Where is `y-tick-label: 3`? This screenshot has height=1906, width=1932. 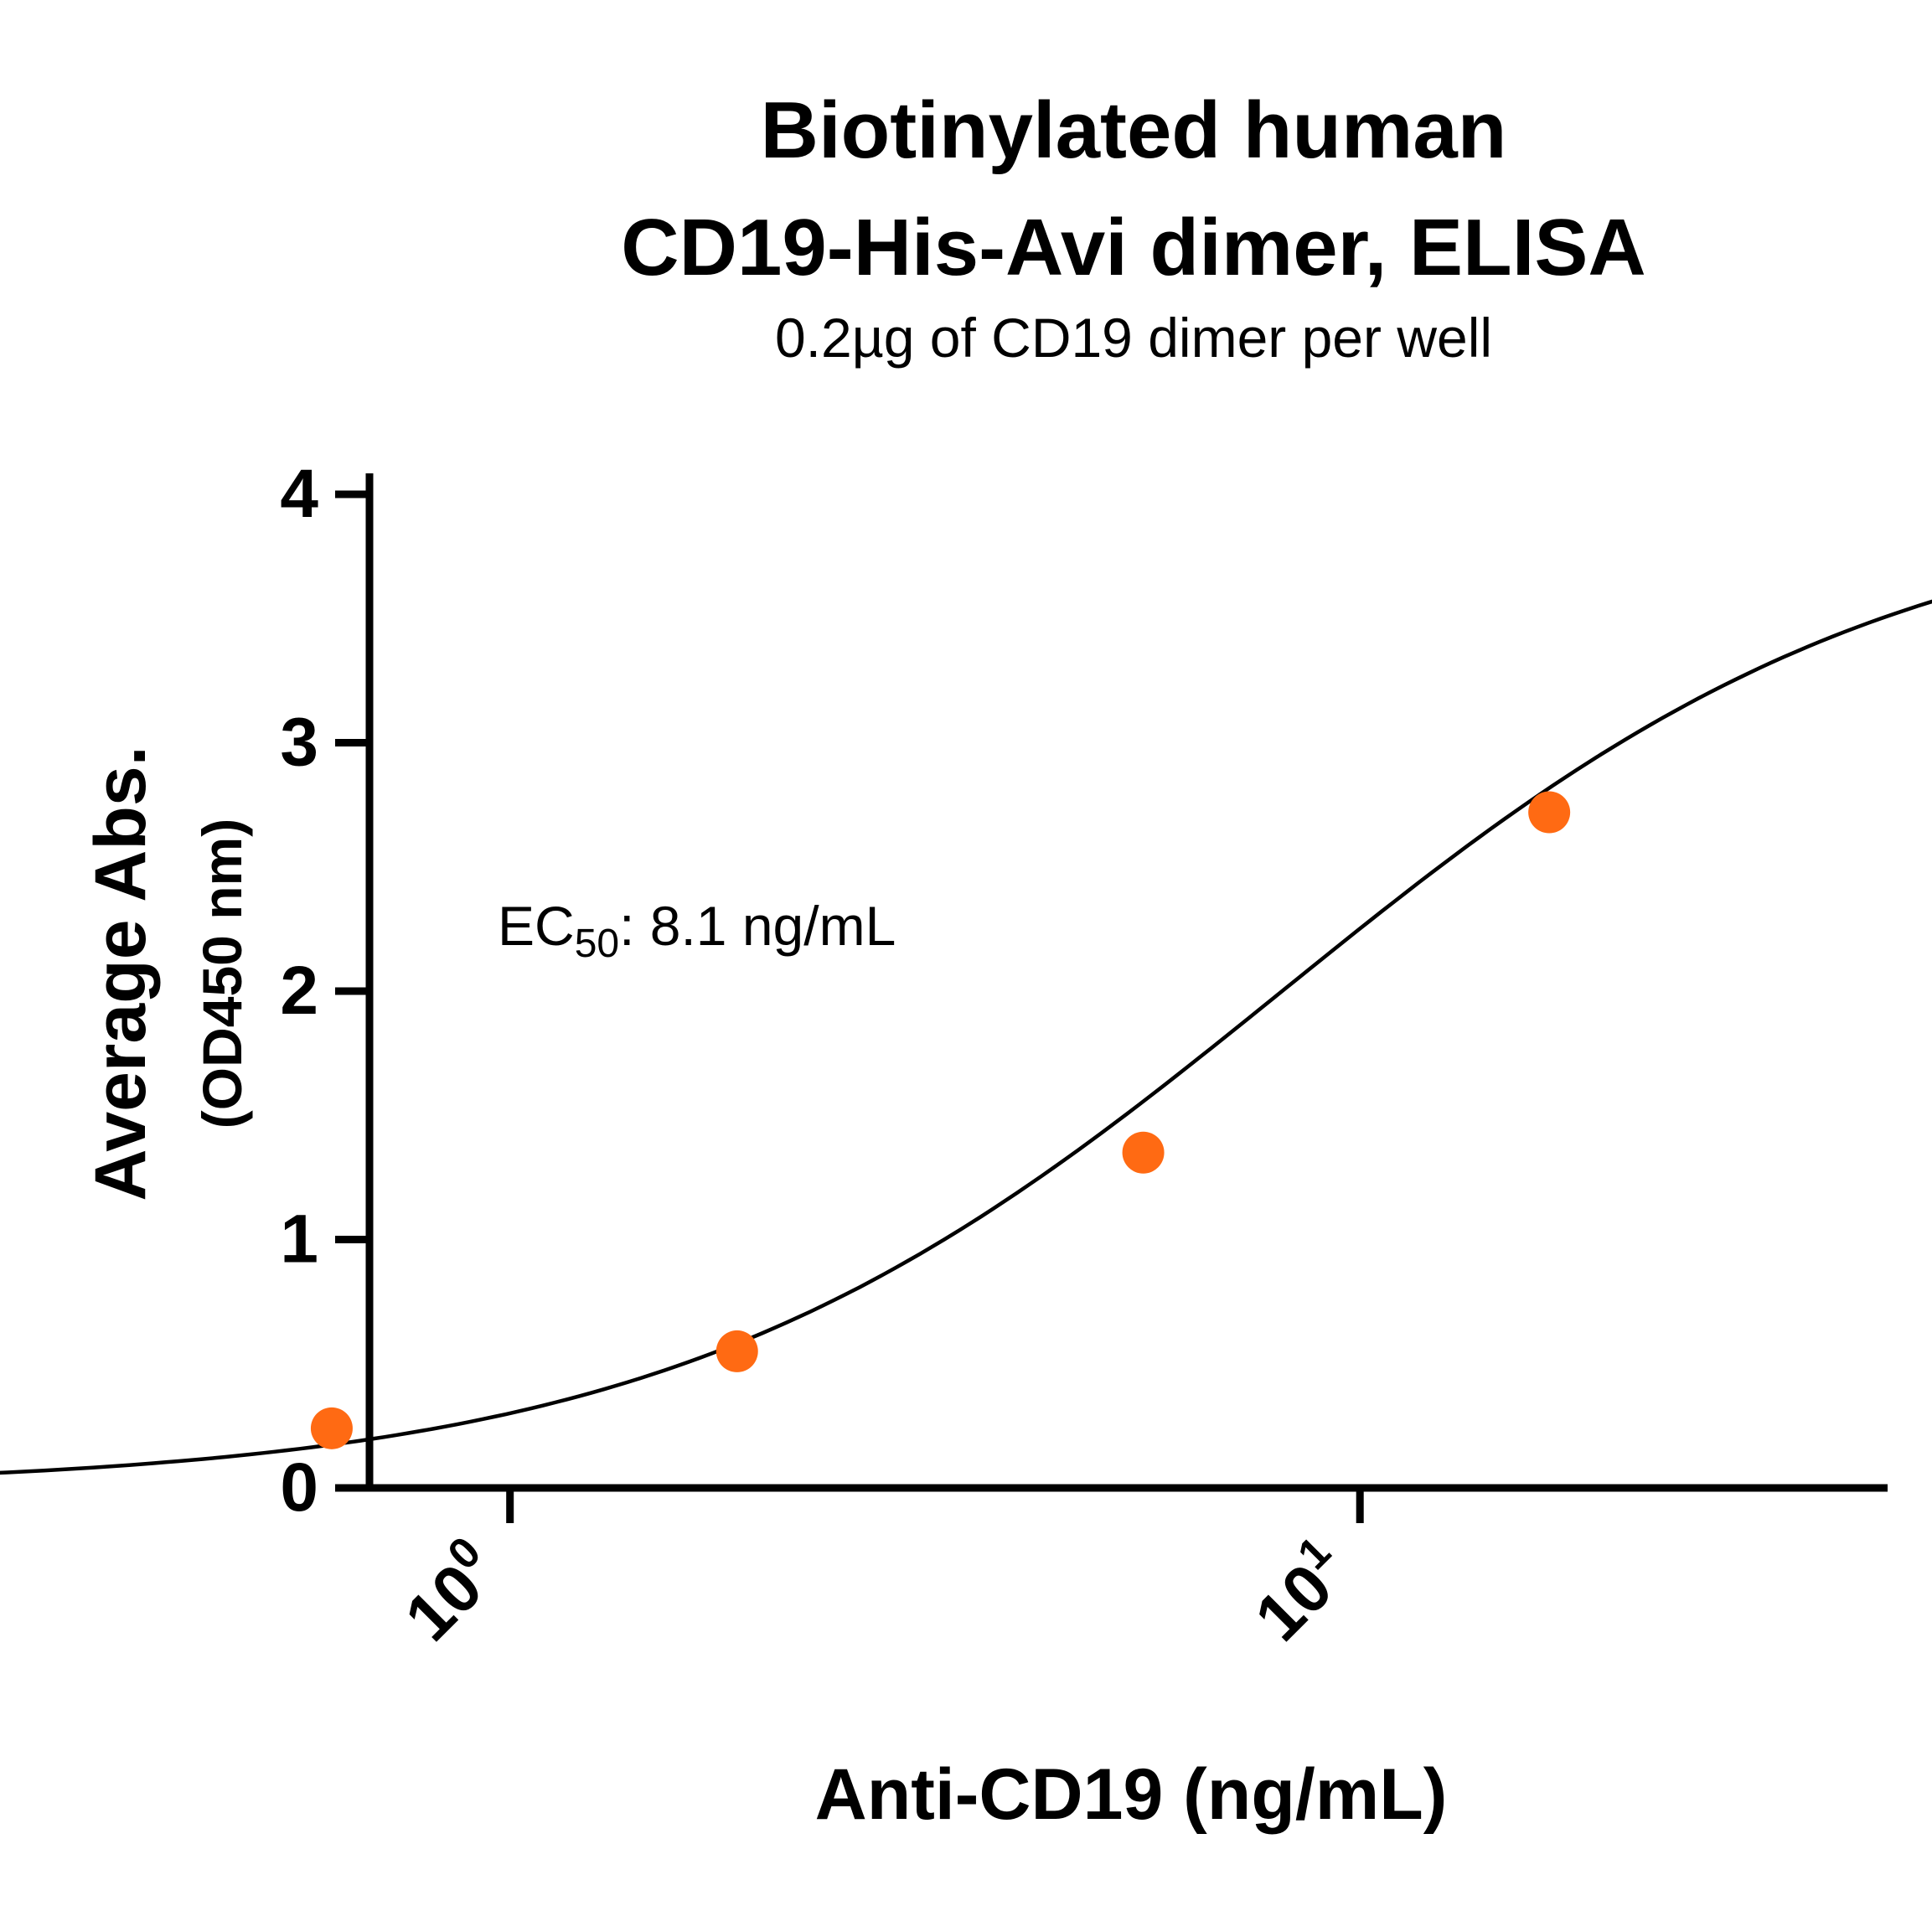
y-tick-label: 3 is located at coordinates (299, 743).